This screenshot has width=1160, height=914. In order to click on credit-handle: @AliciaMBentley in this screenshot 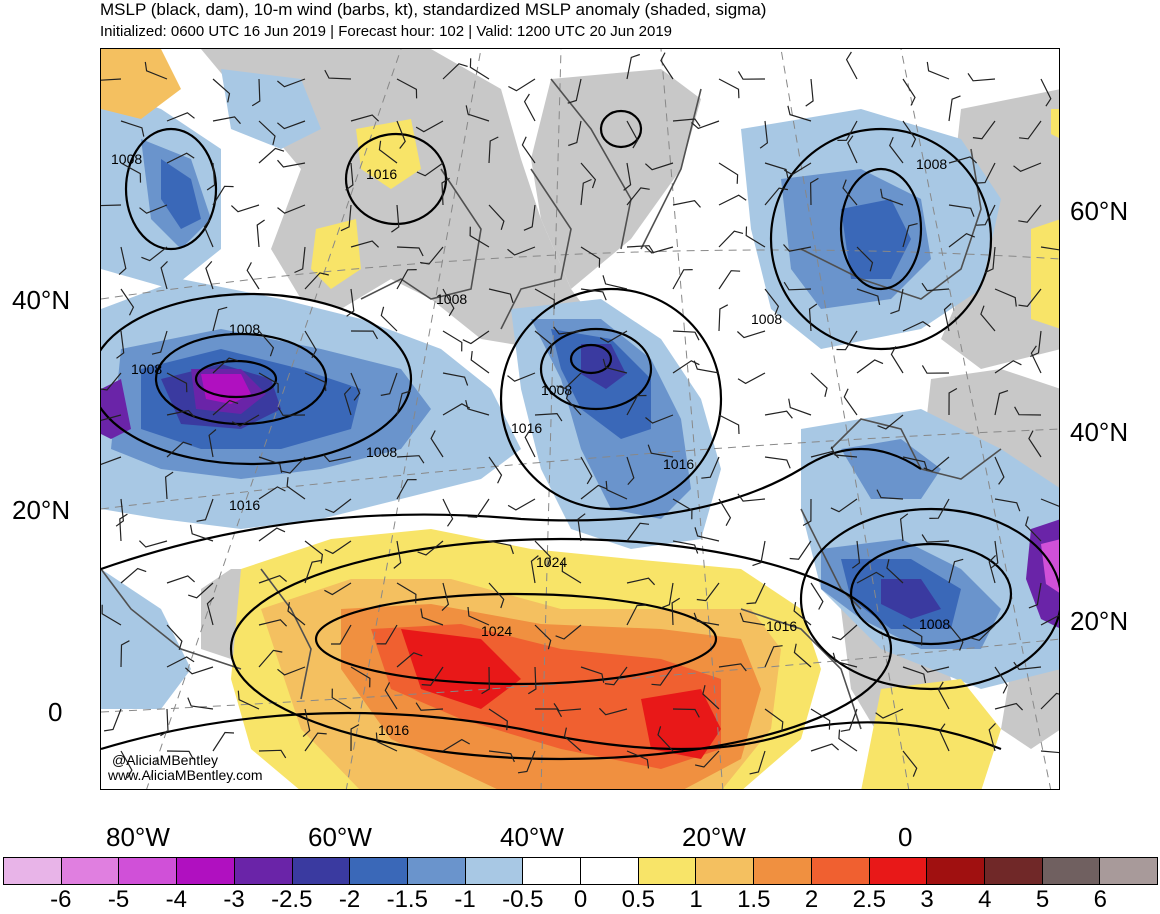, I will do `click(165, 760)`.